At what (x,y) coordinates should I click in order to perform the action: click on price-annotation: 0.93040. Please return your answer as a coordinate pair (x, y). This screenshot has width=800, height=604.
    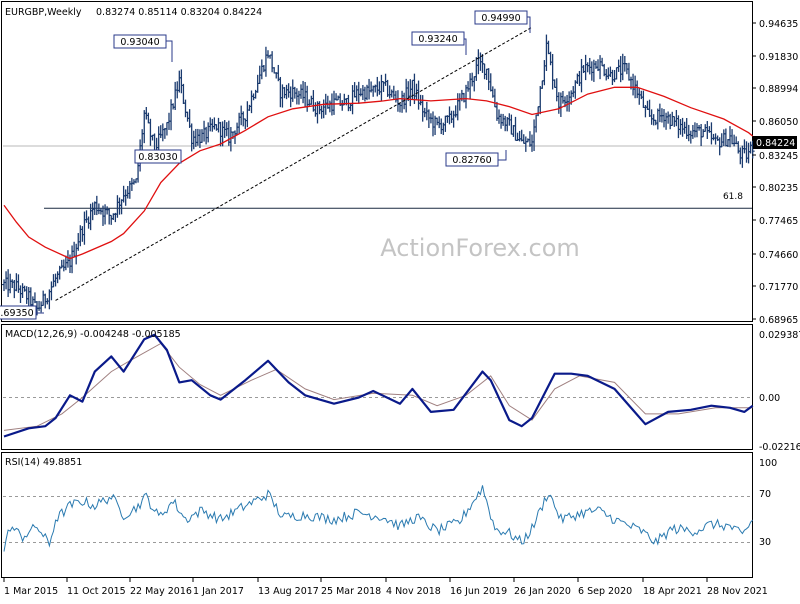
    Looking at the image, I should click on (143, 48).